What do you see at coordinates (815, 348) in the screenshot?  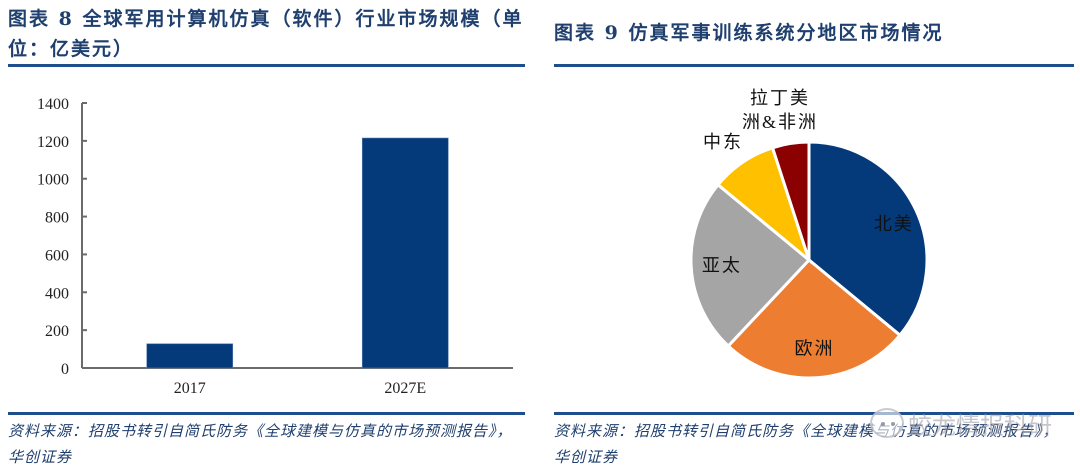 I see `pie-label: 欧洲` at bounding box center [815, 348].